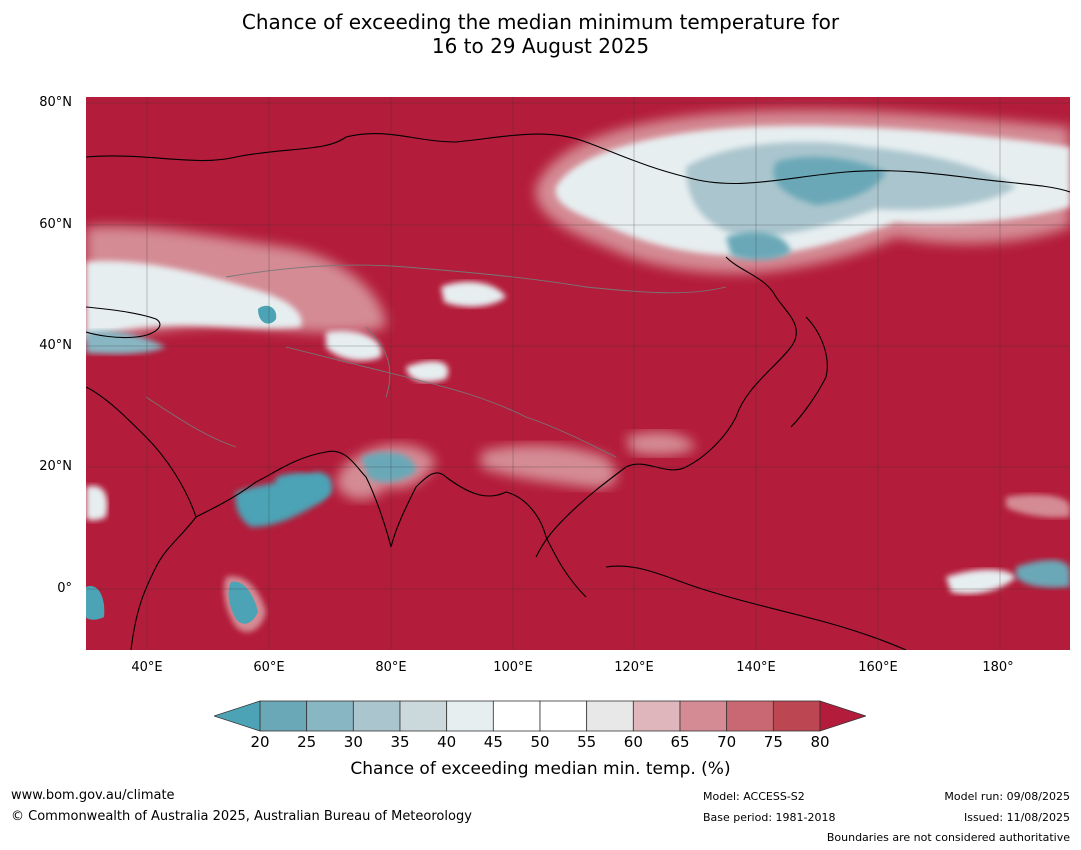 The width and height of the screenshot is (1081, 850). What do you see at coordinates (587, 742) in the screenshot?
I see `colorbar-tick-label: 55` at bounding box center [587, 742].